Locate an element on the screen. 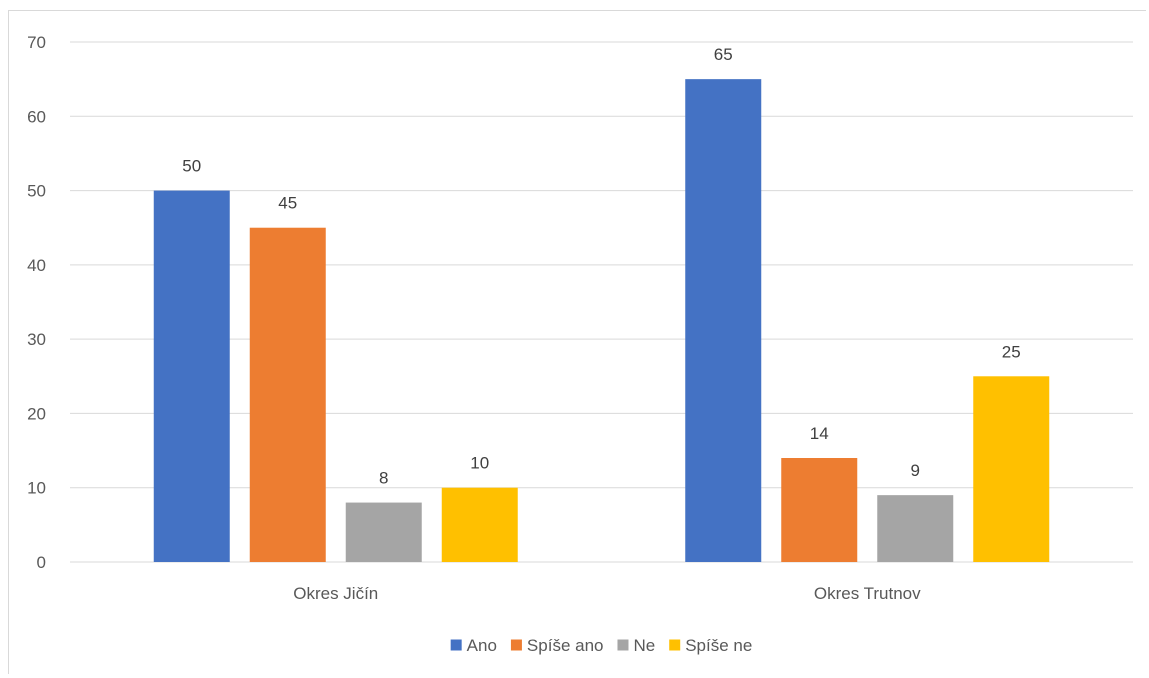 This screenshot has width=1149, height=678. y-tick-label: 70 is located at coordinates (36, 42).